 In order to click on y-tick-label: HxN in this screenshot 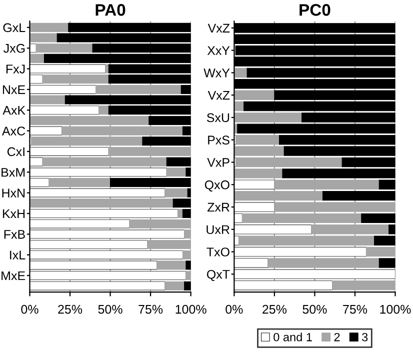, I will do `click(13, 193)`.